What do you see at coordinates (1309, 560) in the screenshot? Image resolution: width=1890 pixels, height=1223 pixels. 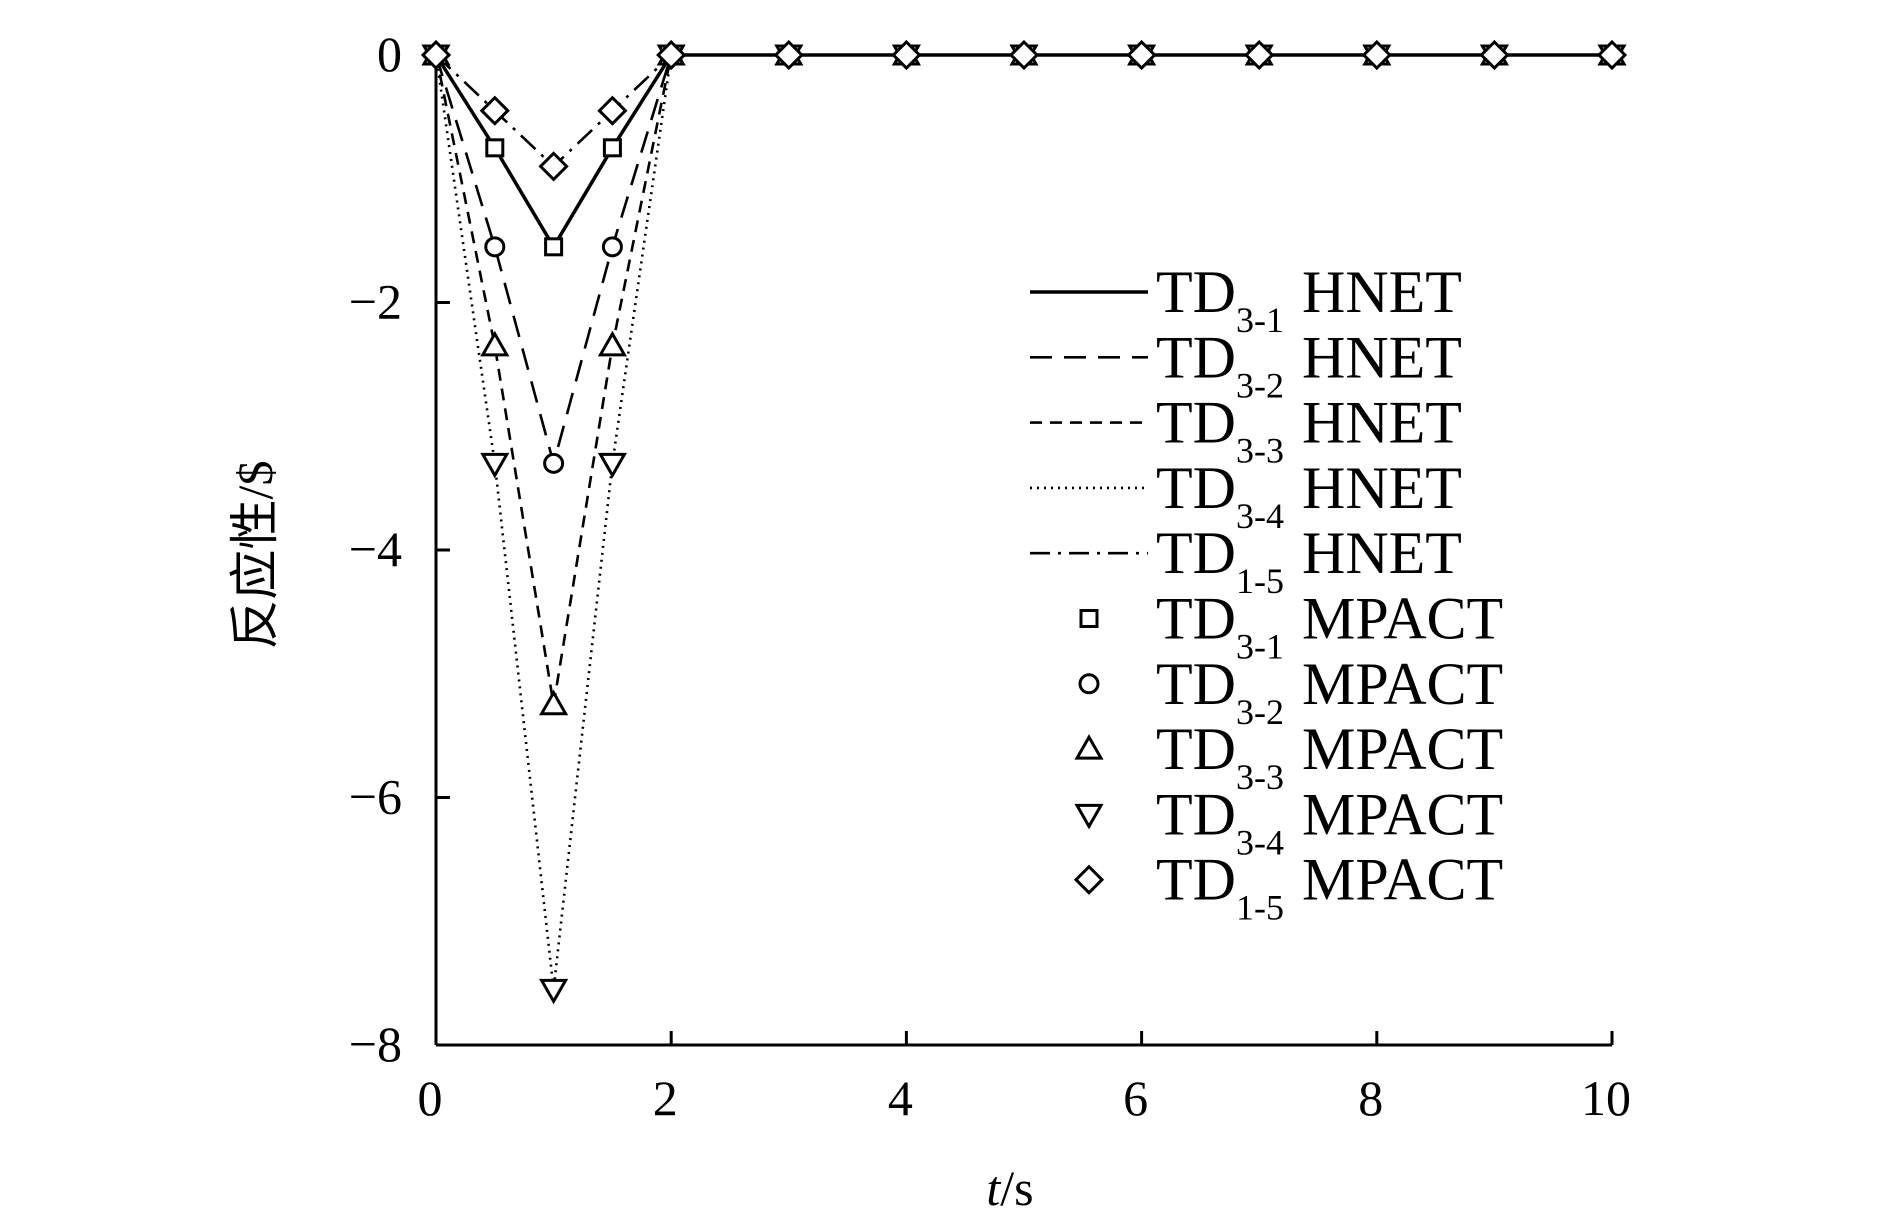 I see `legend-label: TD1-5 HNET` at bounding box center [1309, 560].